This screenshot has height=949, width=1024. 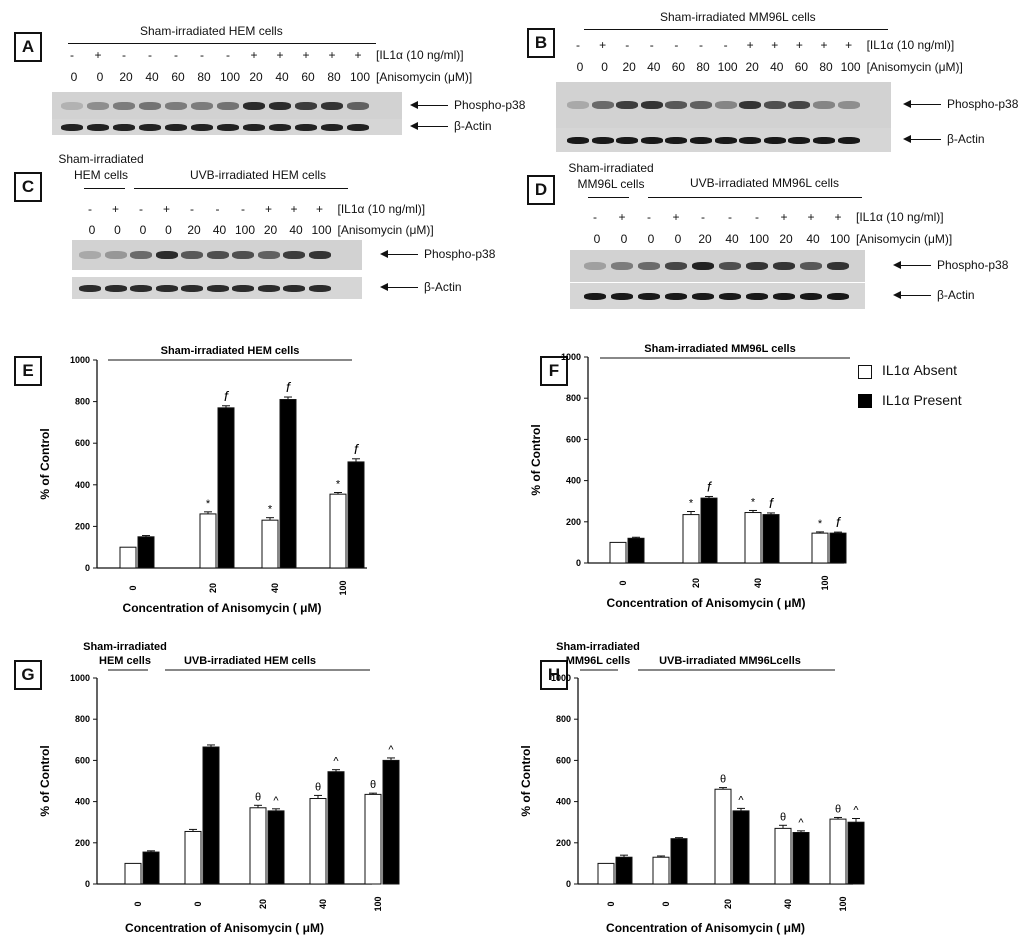 I want to click on sham-underline, so click(x=608, y=197).